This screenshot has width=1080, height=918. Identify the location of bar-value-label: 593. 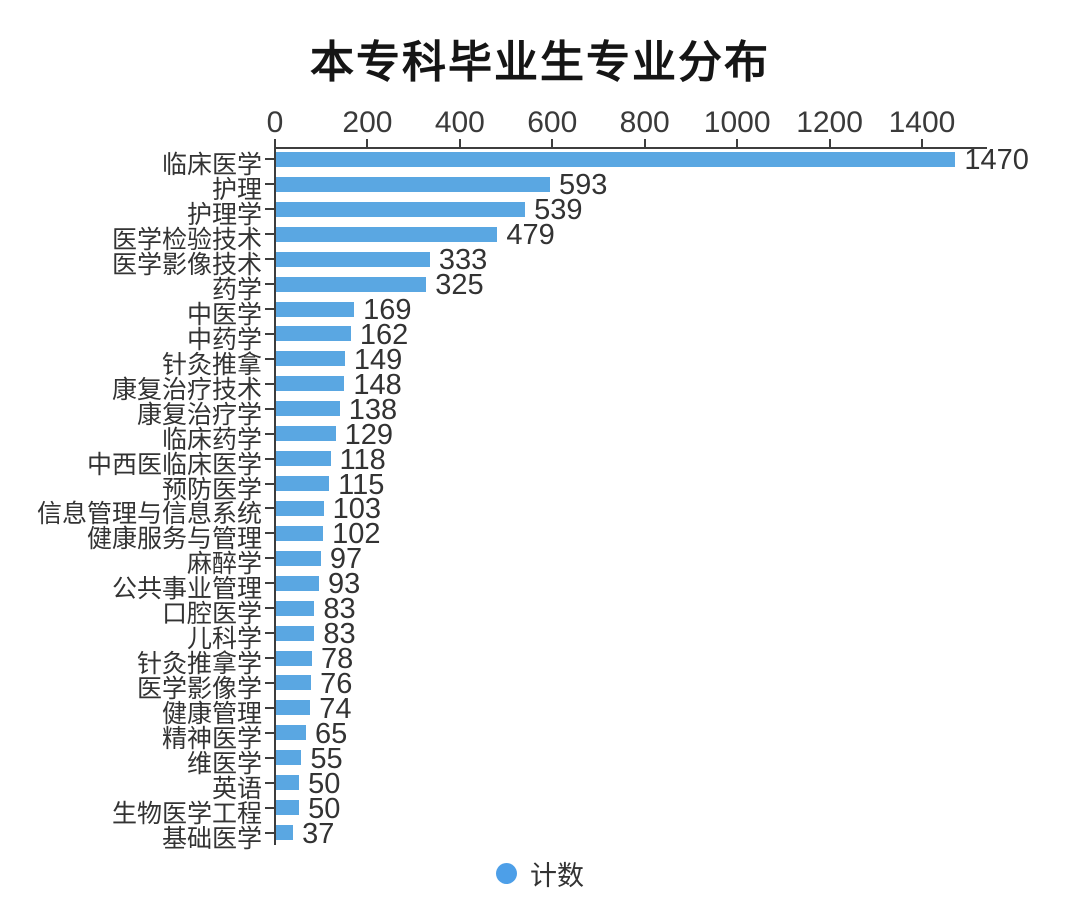
(583, 185).